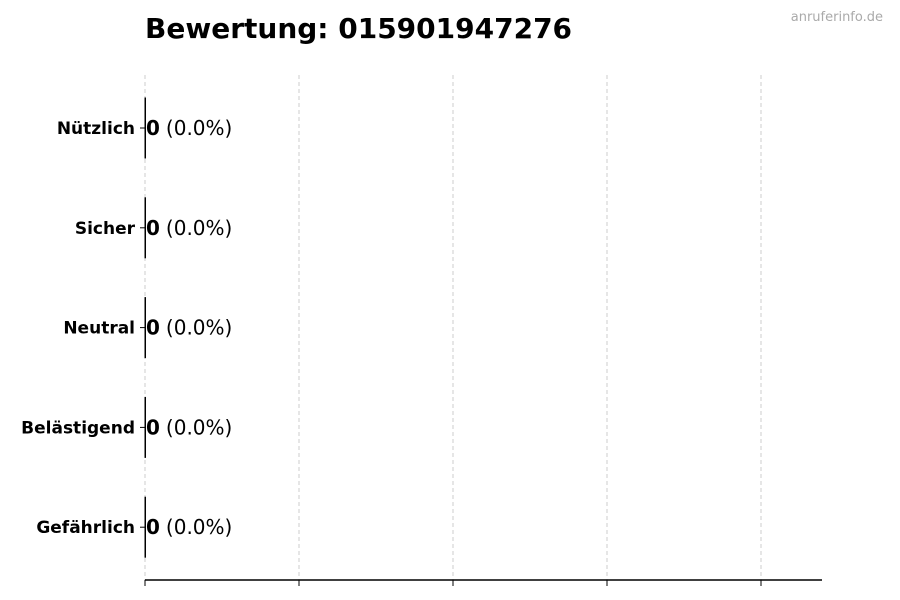  I want to click on y-tick-label: Neutral, so click(99, 329).